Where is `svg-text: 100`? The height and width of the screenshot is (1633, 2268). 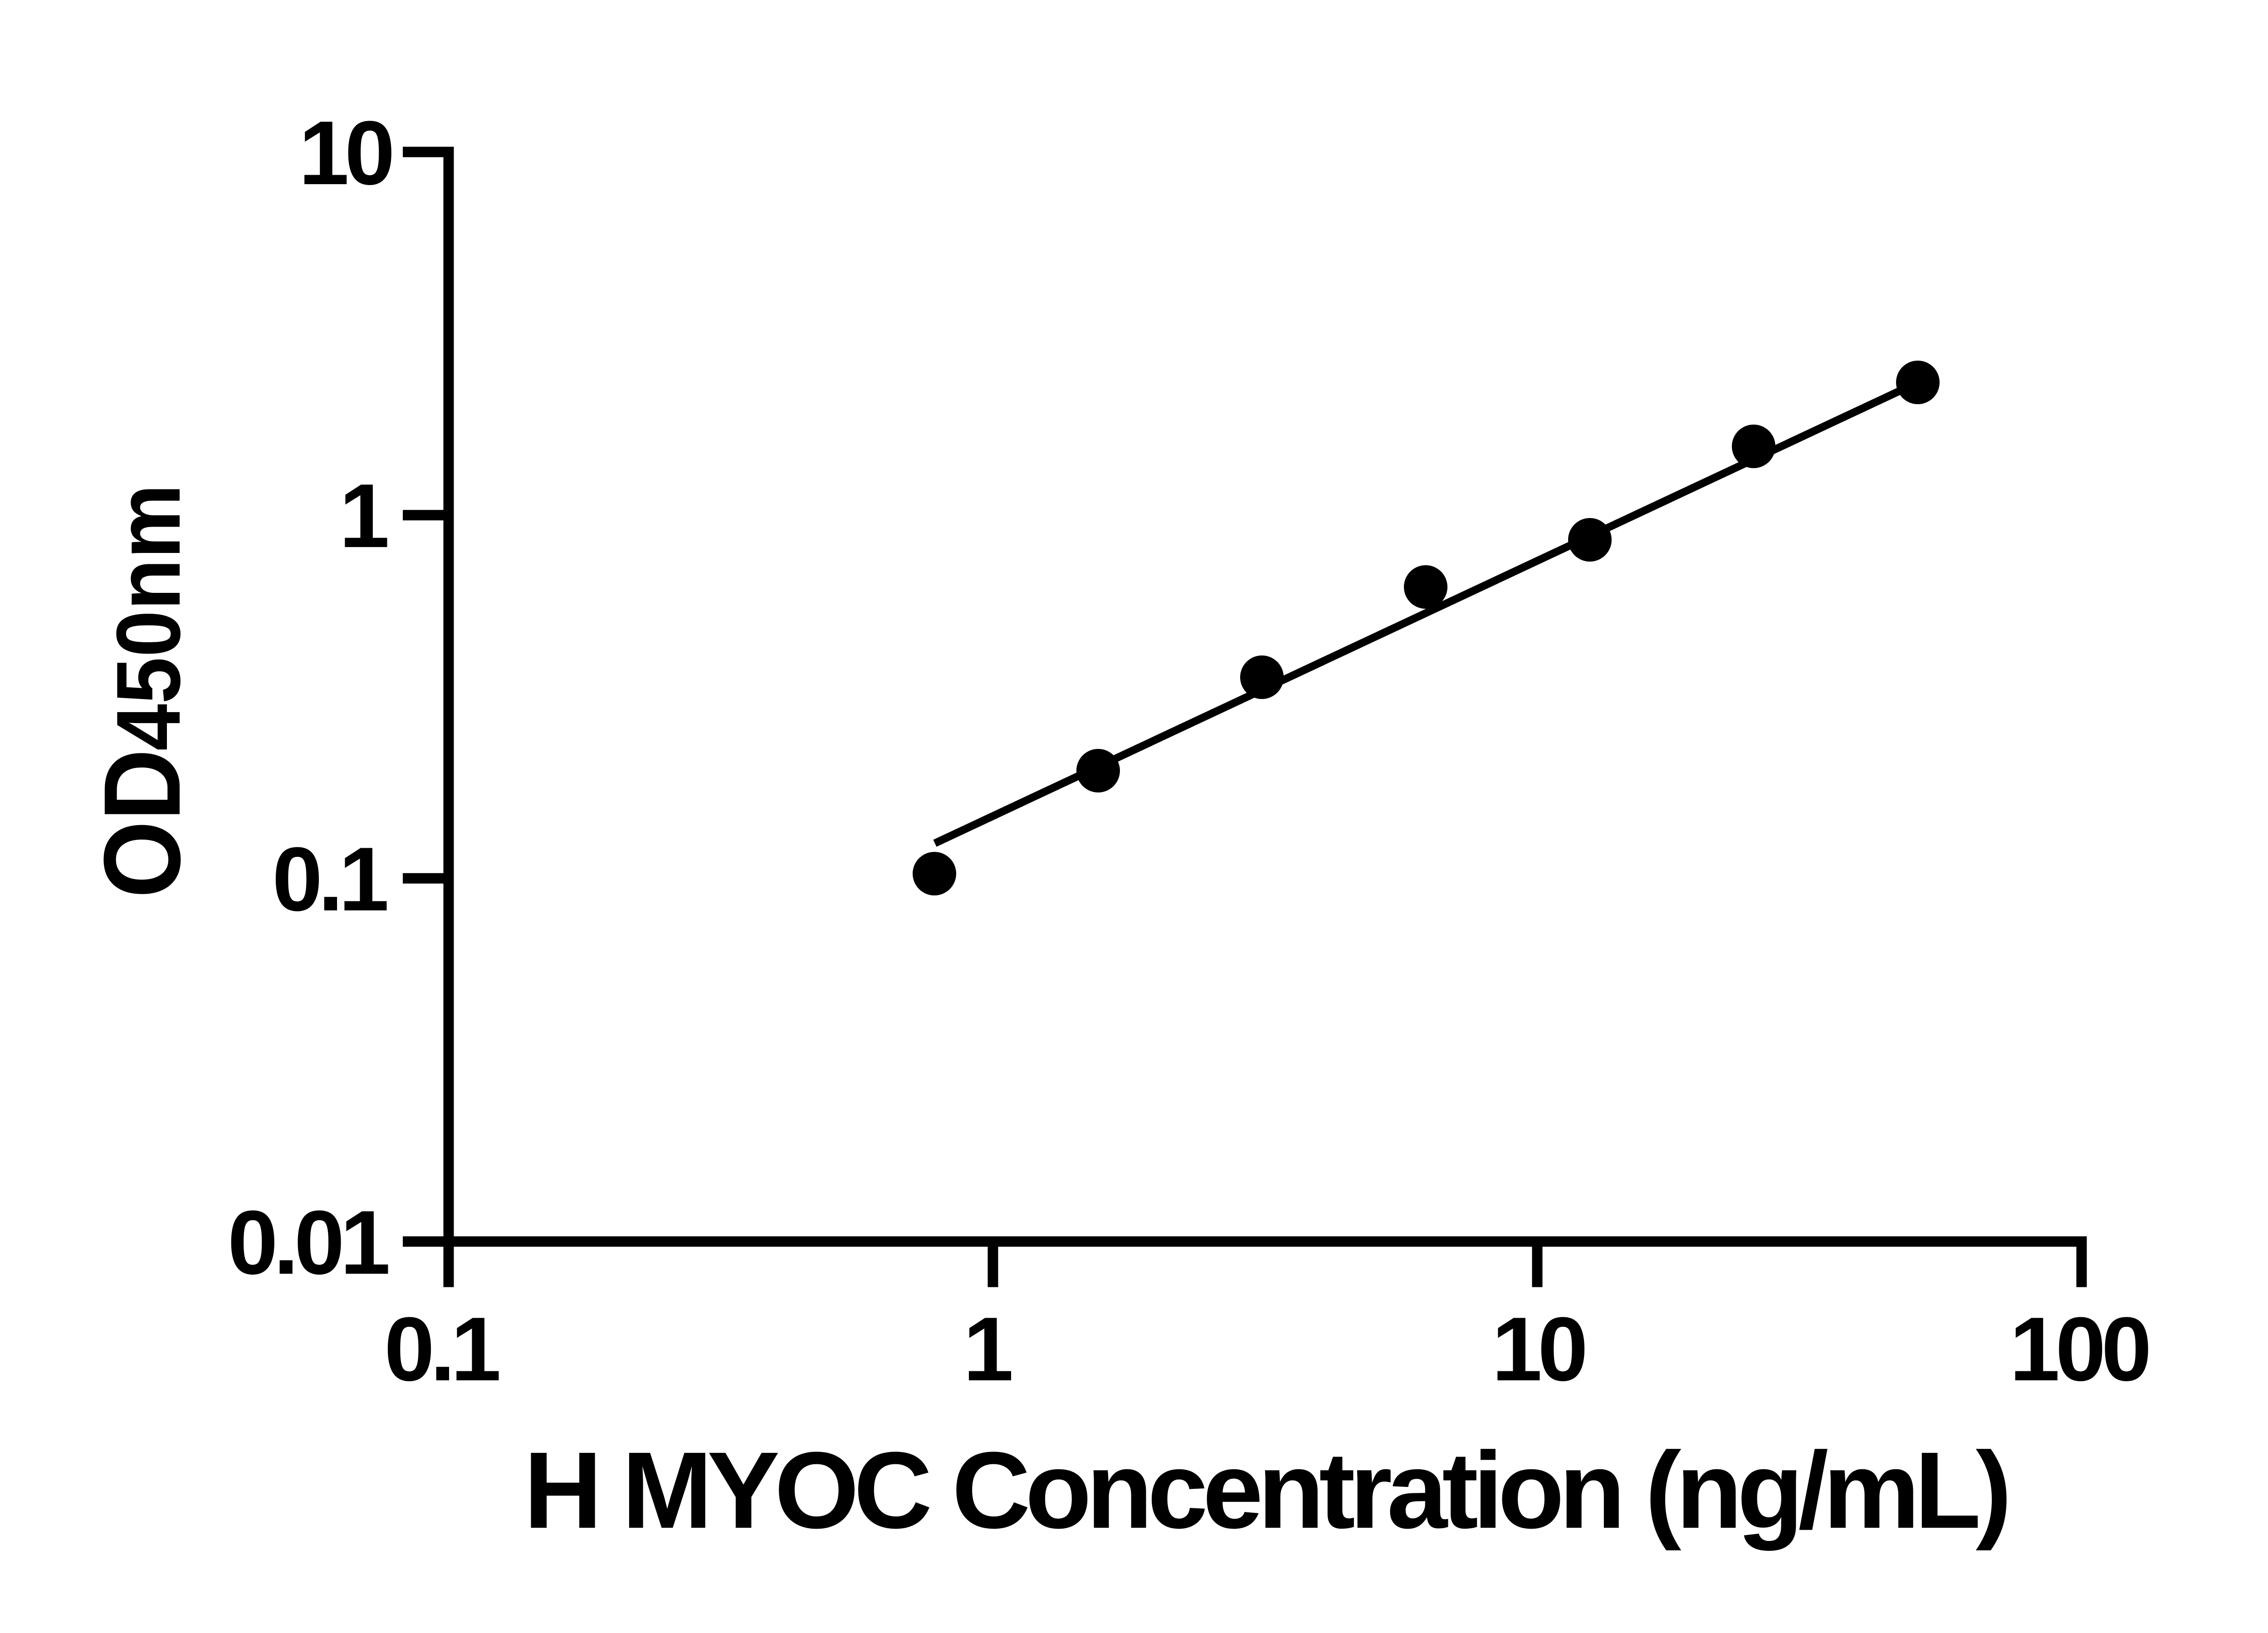
svg-text: 100 is located at coordinates (2079, 1349).